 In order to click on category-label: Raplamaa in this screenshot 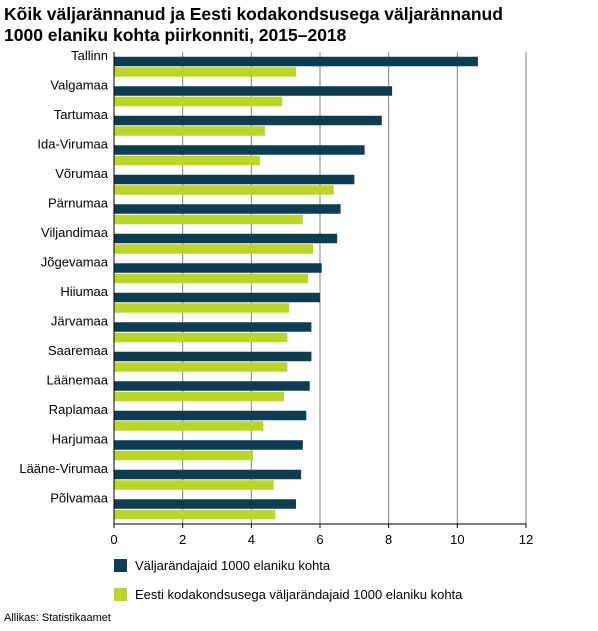, I will do `click(79, 409)`.